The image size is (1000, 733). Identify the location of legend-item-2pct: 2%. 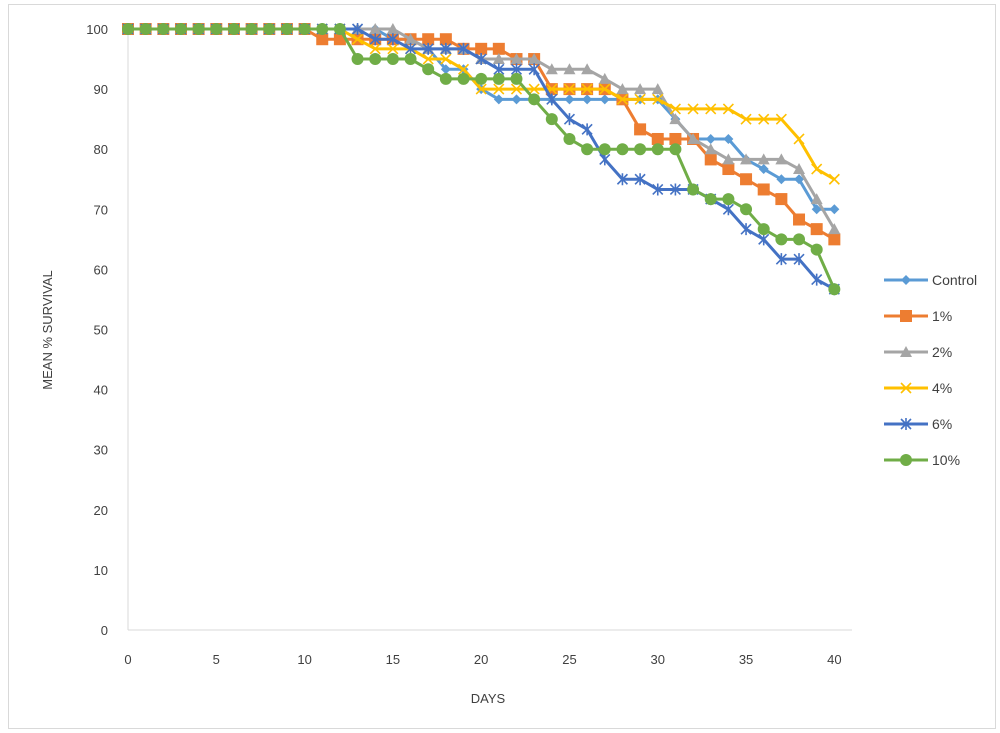
(918, 352).